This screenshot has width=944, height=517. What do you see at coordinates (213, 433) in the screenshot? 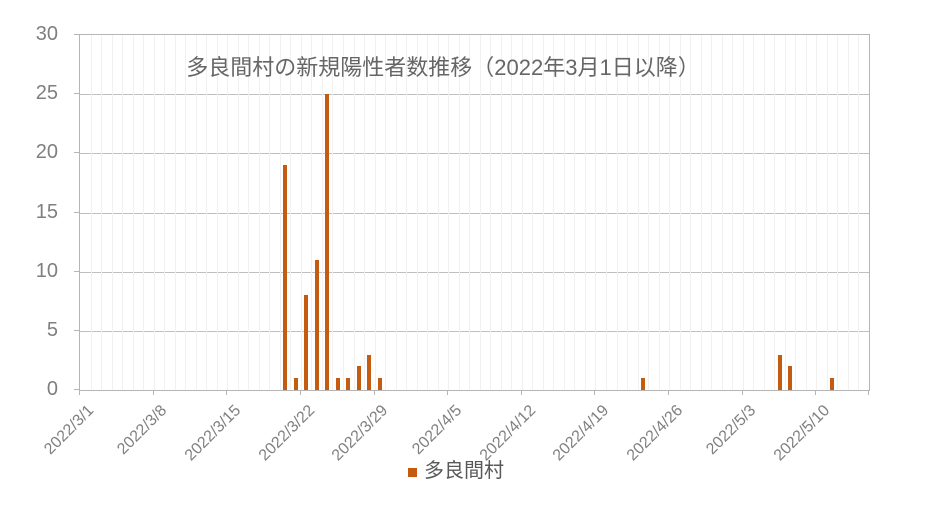
I see `x-axis-label: 2022/3/15` at bounding box center [213, 433].